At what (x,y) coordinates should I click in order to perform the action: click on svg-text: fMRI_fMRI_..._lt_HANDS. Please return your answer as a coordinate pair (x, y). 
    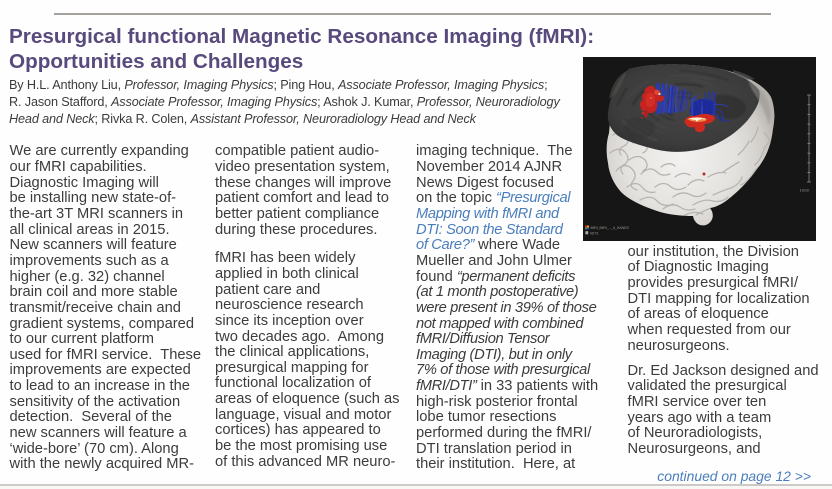
    Looking at the image, I should click on (610, 228).